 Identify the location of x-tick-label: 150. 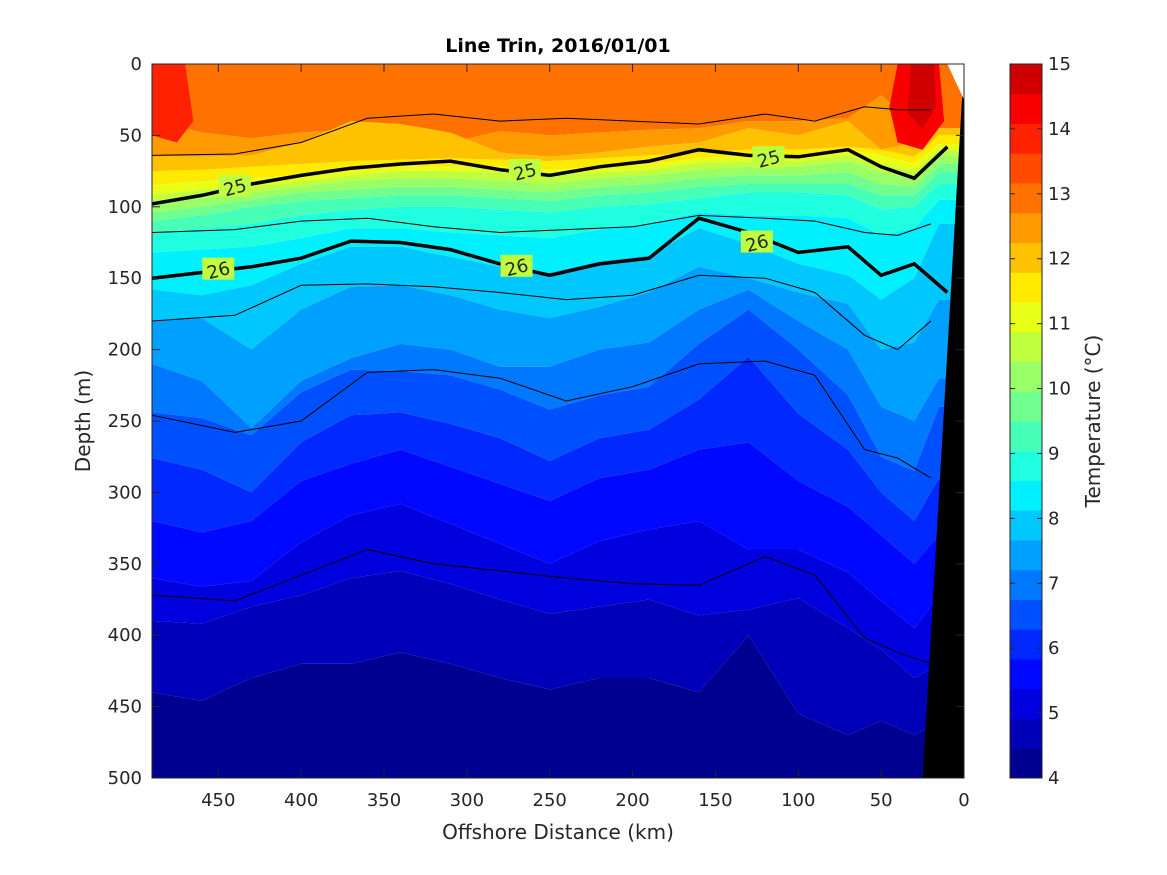
(715, 800).